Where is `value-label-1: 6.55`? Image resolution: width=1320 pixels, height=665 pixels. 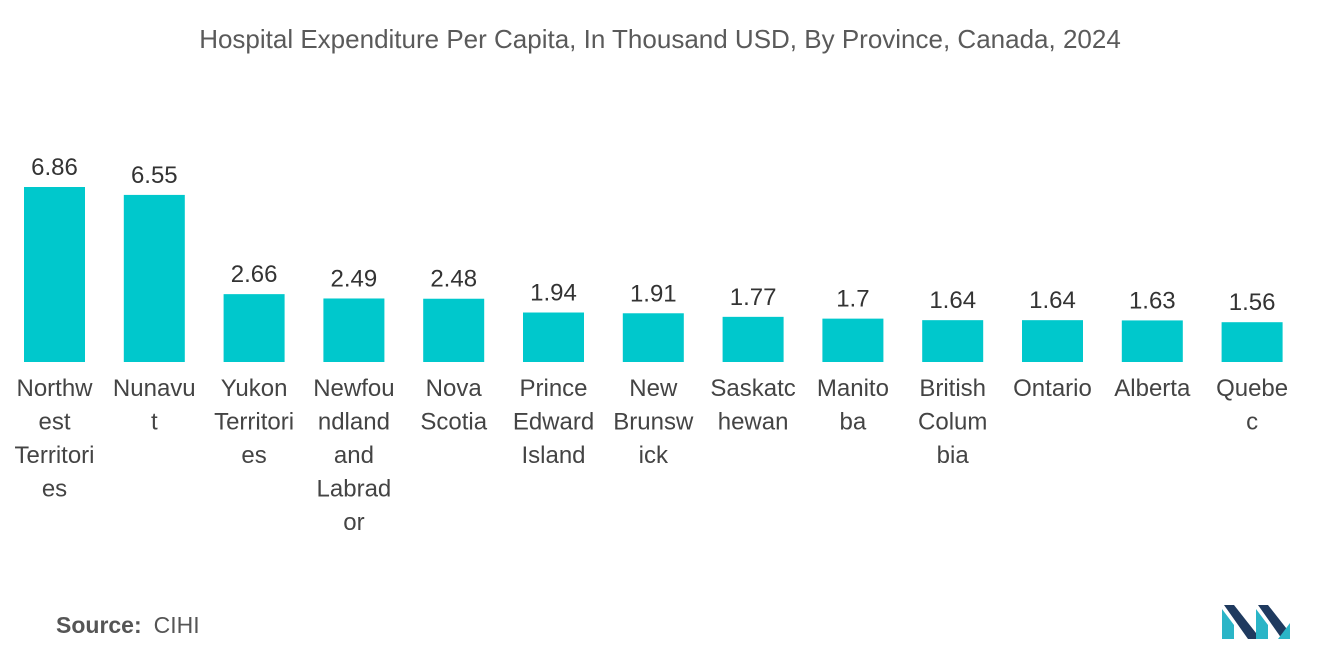 value-label-1: 6.55 is located at coordinates (154, 175).